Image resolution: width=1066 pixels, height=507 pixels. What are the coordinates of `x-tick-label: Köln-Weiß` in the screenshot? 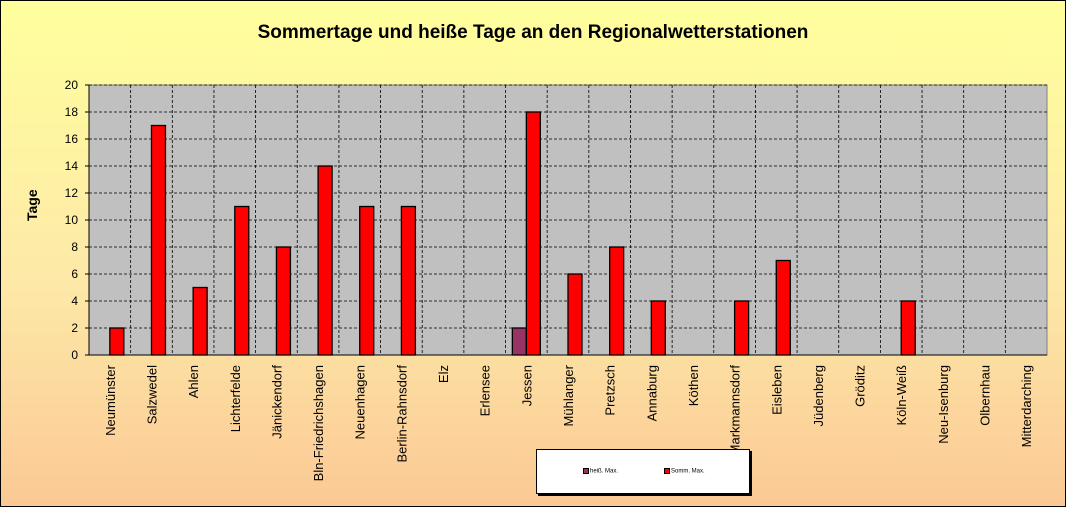 It's located at (901, 395).